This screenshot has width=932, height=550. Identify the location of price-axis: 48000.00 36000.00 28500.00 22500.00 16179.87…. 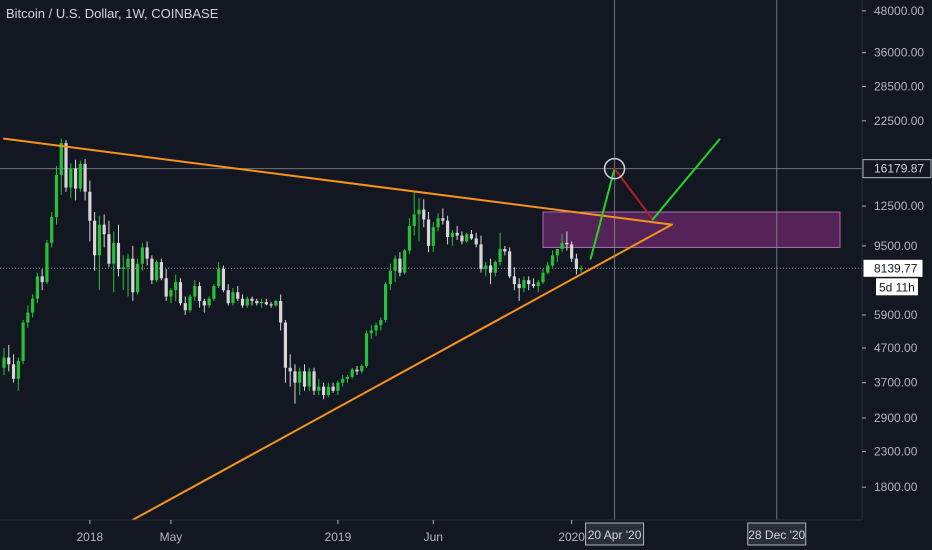
(896, 275).